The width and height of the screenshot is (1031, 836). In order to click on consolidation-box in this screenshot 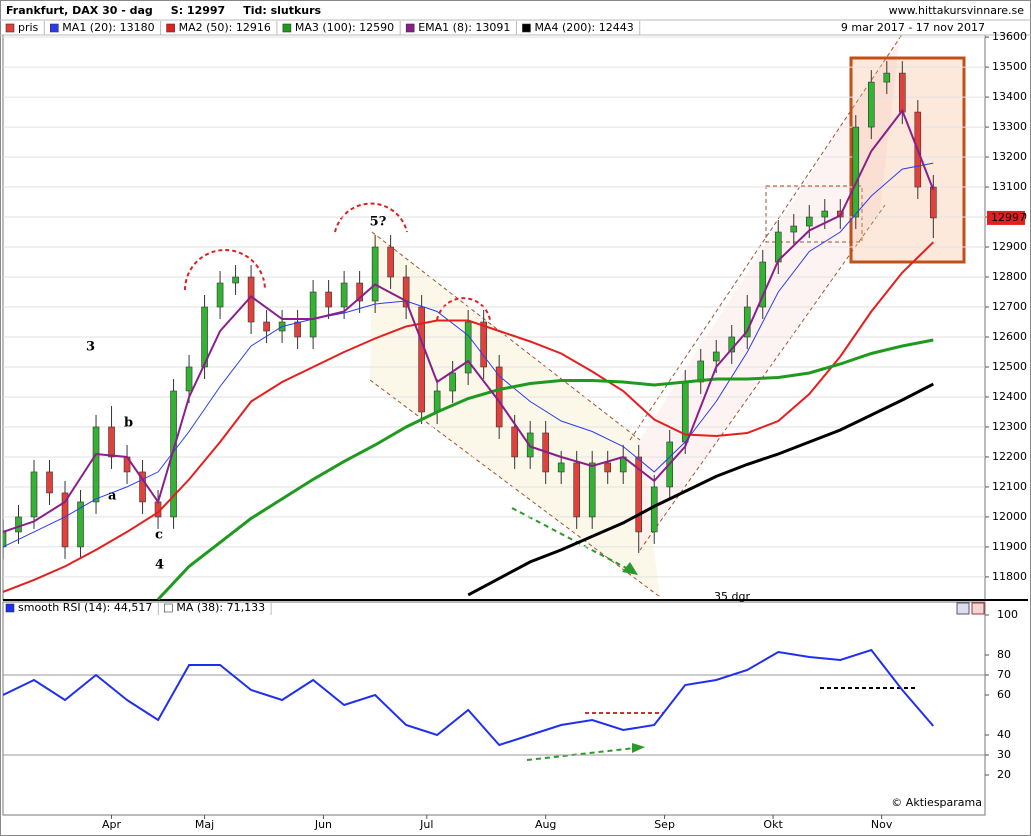, I will do `click(814, 214)`.